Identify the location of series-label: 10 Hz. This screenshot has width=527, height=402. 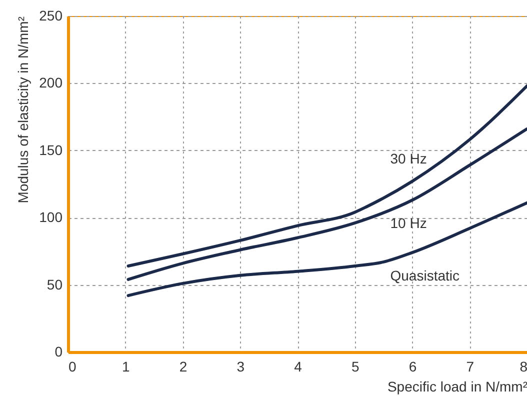
(408, 223).